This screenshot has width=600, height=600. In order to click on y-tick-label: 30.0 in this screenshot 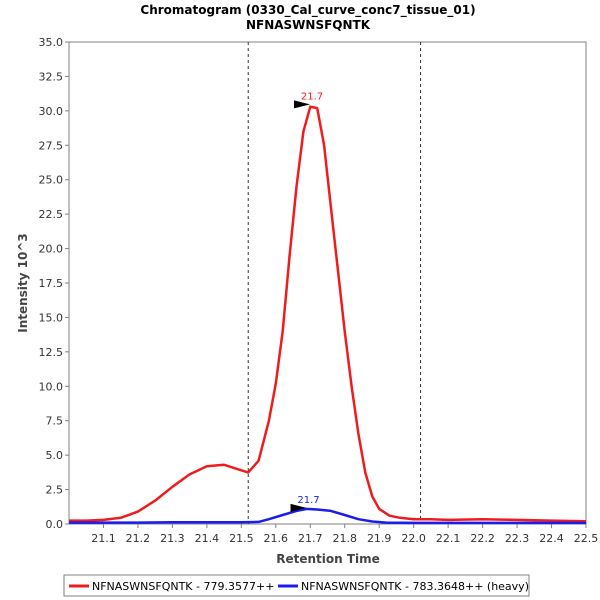, I will do `click(51, 111)`.